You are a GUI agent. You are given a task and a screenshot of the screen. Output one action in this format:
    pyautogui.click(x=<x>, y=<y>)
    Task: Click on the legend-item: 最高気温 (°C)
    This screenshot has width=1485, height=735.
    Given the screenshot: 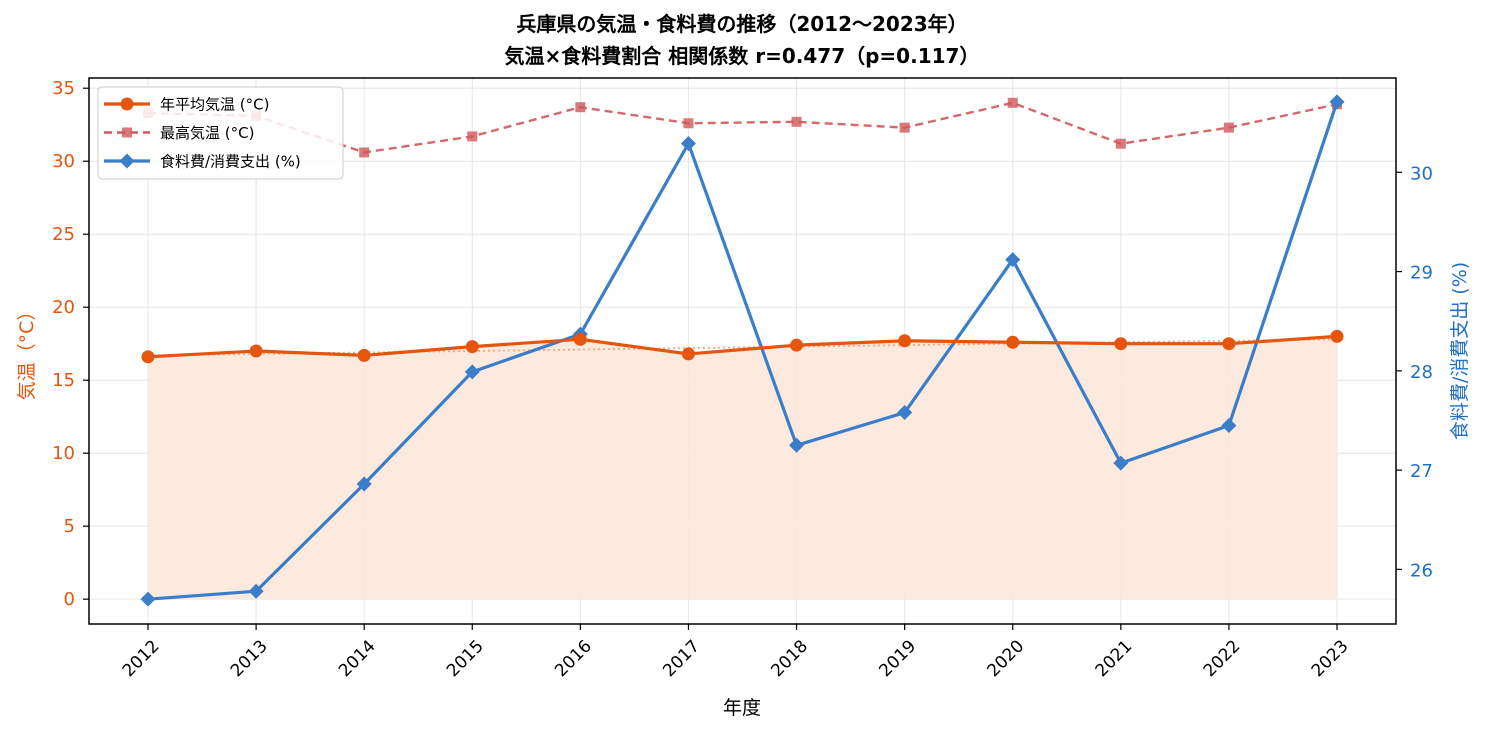 What is the action you would take?
    pyautogui.click(x=179, y=133)
    